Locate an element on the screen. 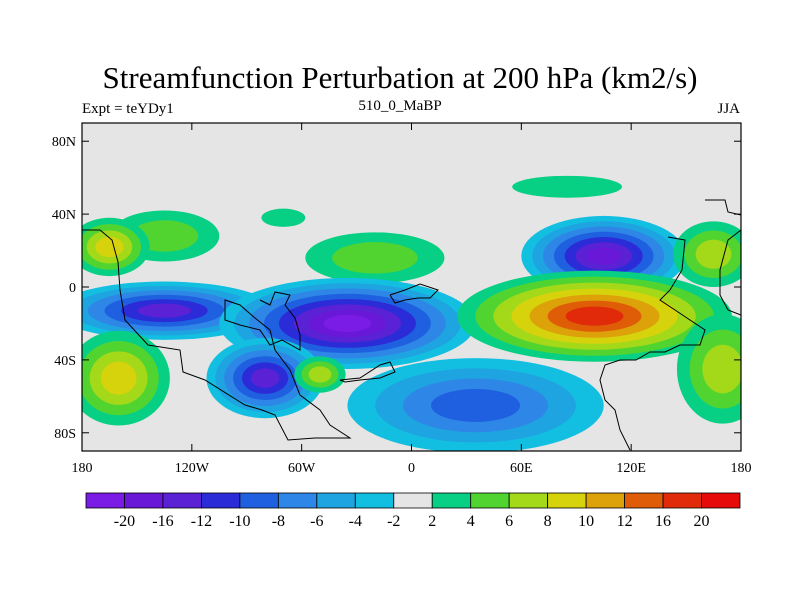  contour-center-southeast-pacific-low is located at coordinates (265, 378).